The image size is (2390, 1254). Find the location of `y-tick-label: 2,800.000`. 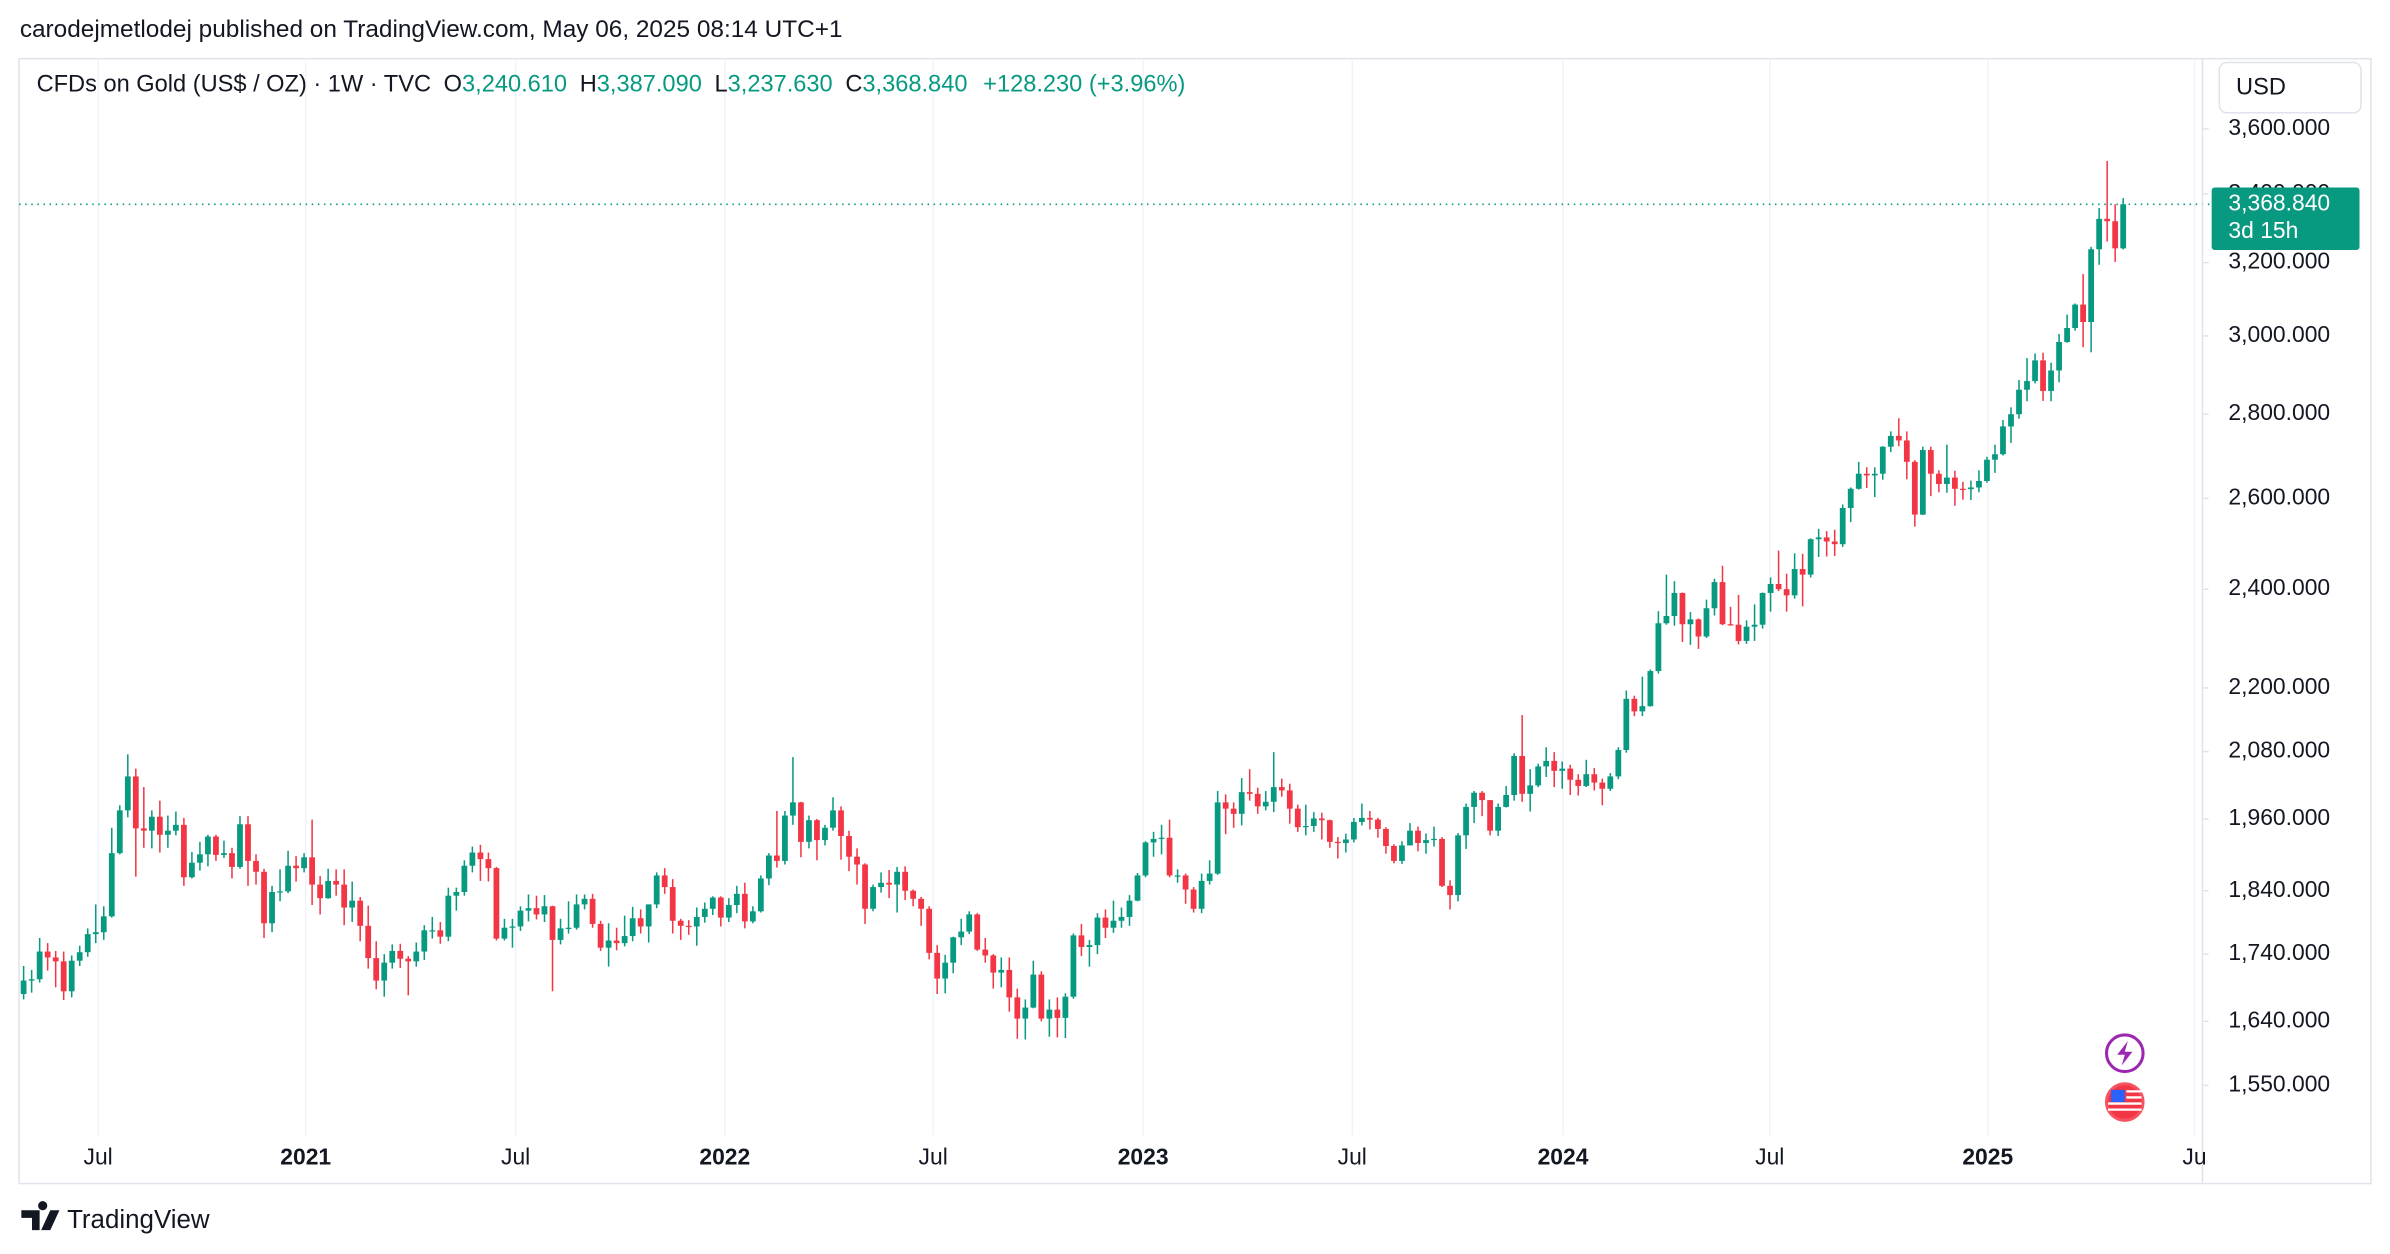

y-tick-label: 2,800.000 is located at coordinates (2279, 412).